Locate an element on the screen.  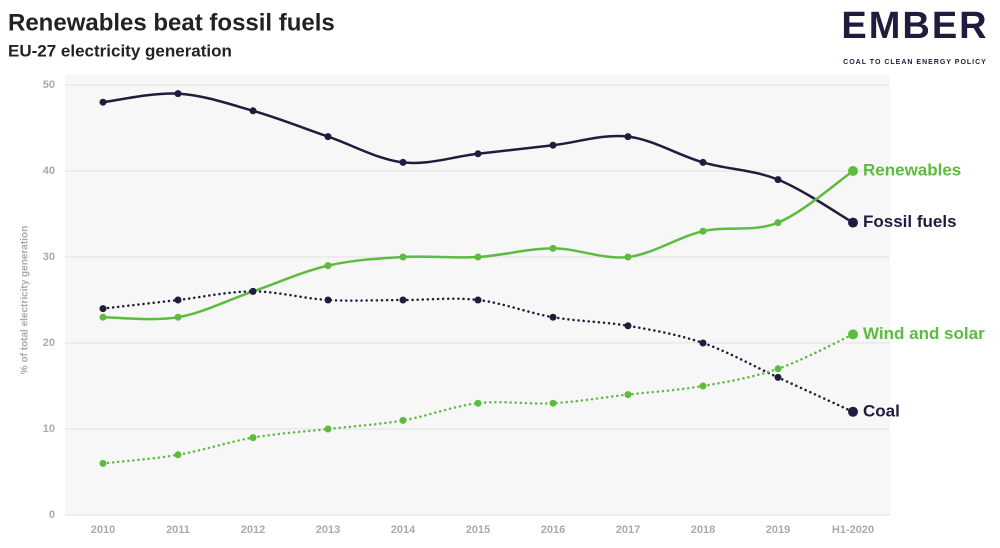
x-tick-label: 2014 is located at coordinates (403, 530).